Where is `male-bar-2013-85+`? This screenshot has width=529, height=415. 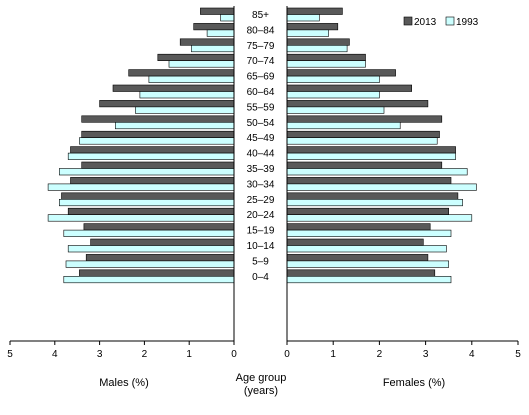
male-bar-2013-85+ is located at coordinates (217, 11).